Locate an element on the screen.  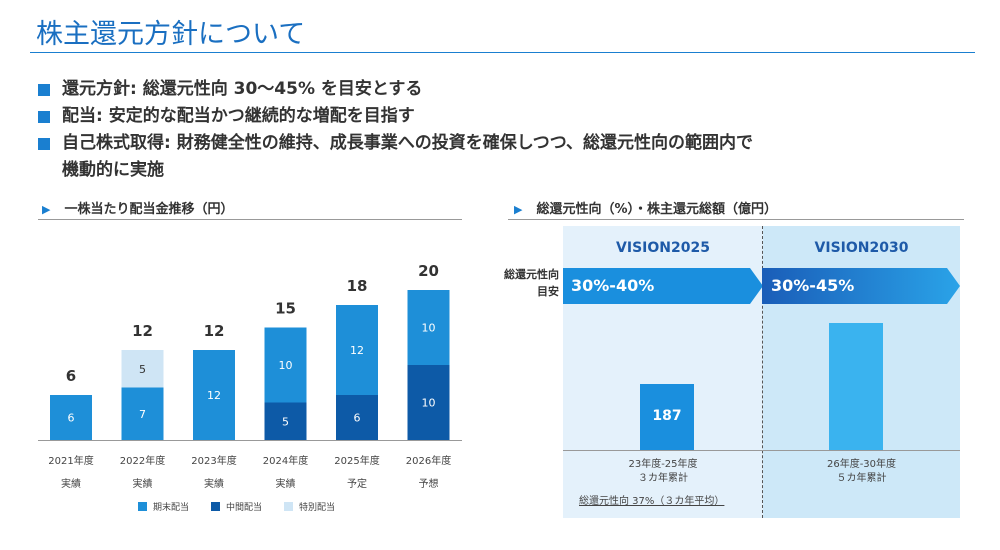
caption-2030-line2: ５カ年累計 is located at coordinates (861, 478).